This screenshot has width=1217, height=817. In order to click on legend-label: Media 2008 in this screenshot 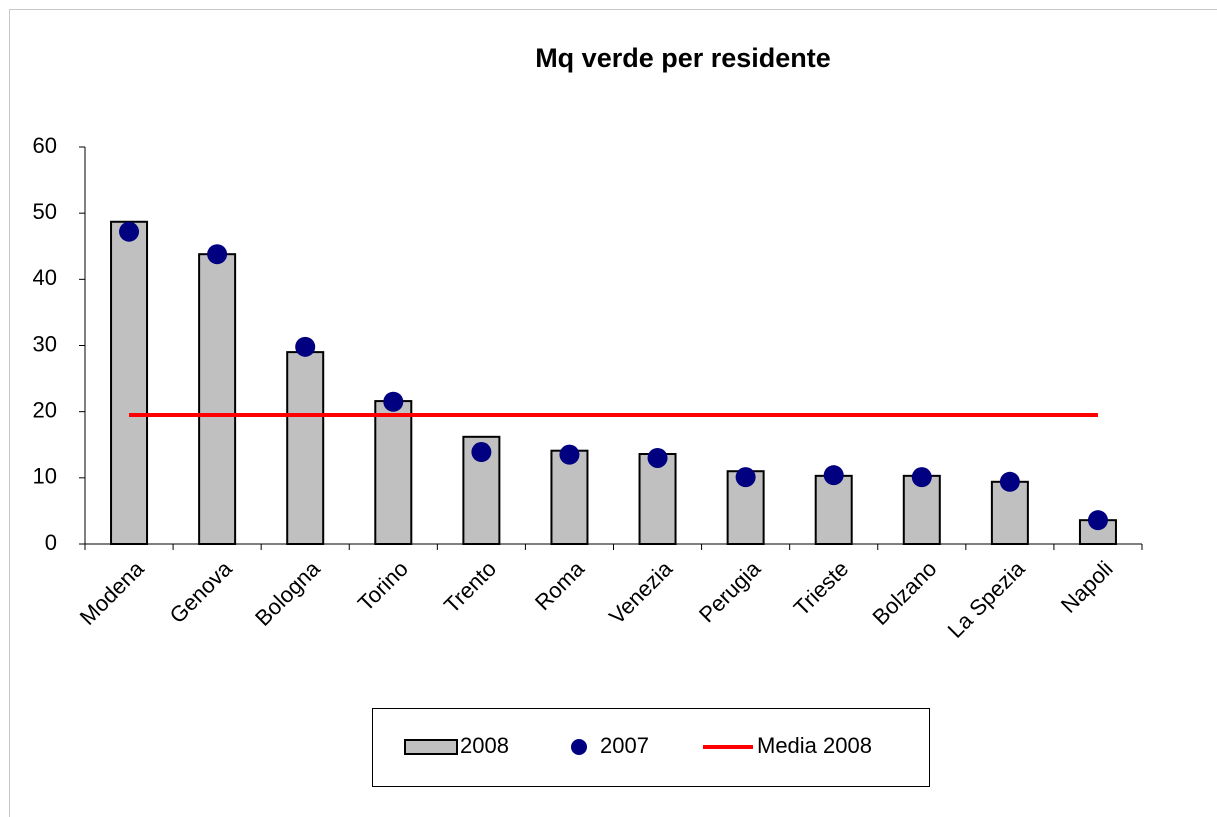, I will do `click(814, 745)`.